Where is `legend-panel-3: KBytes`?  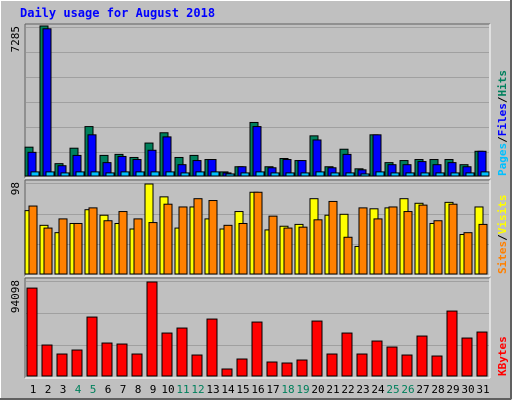 legend-panel-3: KBytes is located at coordinates (502, 356).